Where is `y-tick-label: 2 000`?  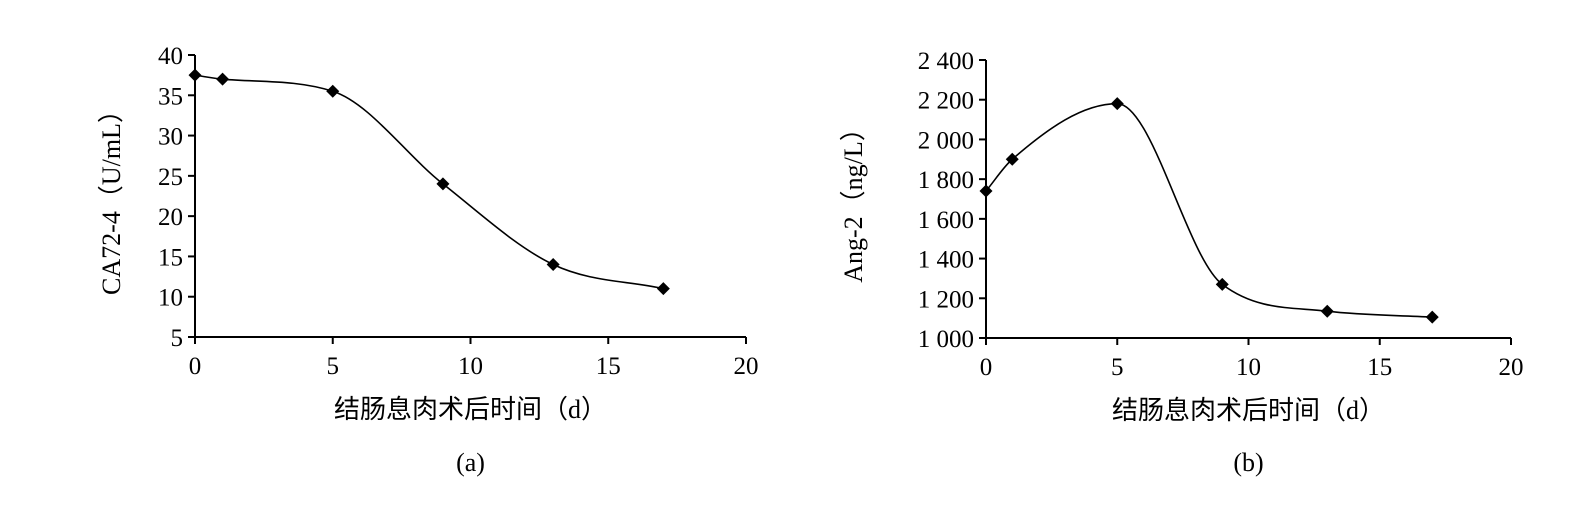
y-tick-label: 2 000 is located at coordinates (946, 140).